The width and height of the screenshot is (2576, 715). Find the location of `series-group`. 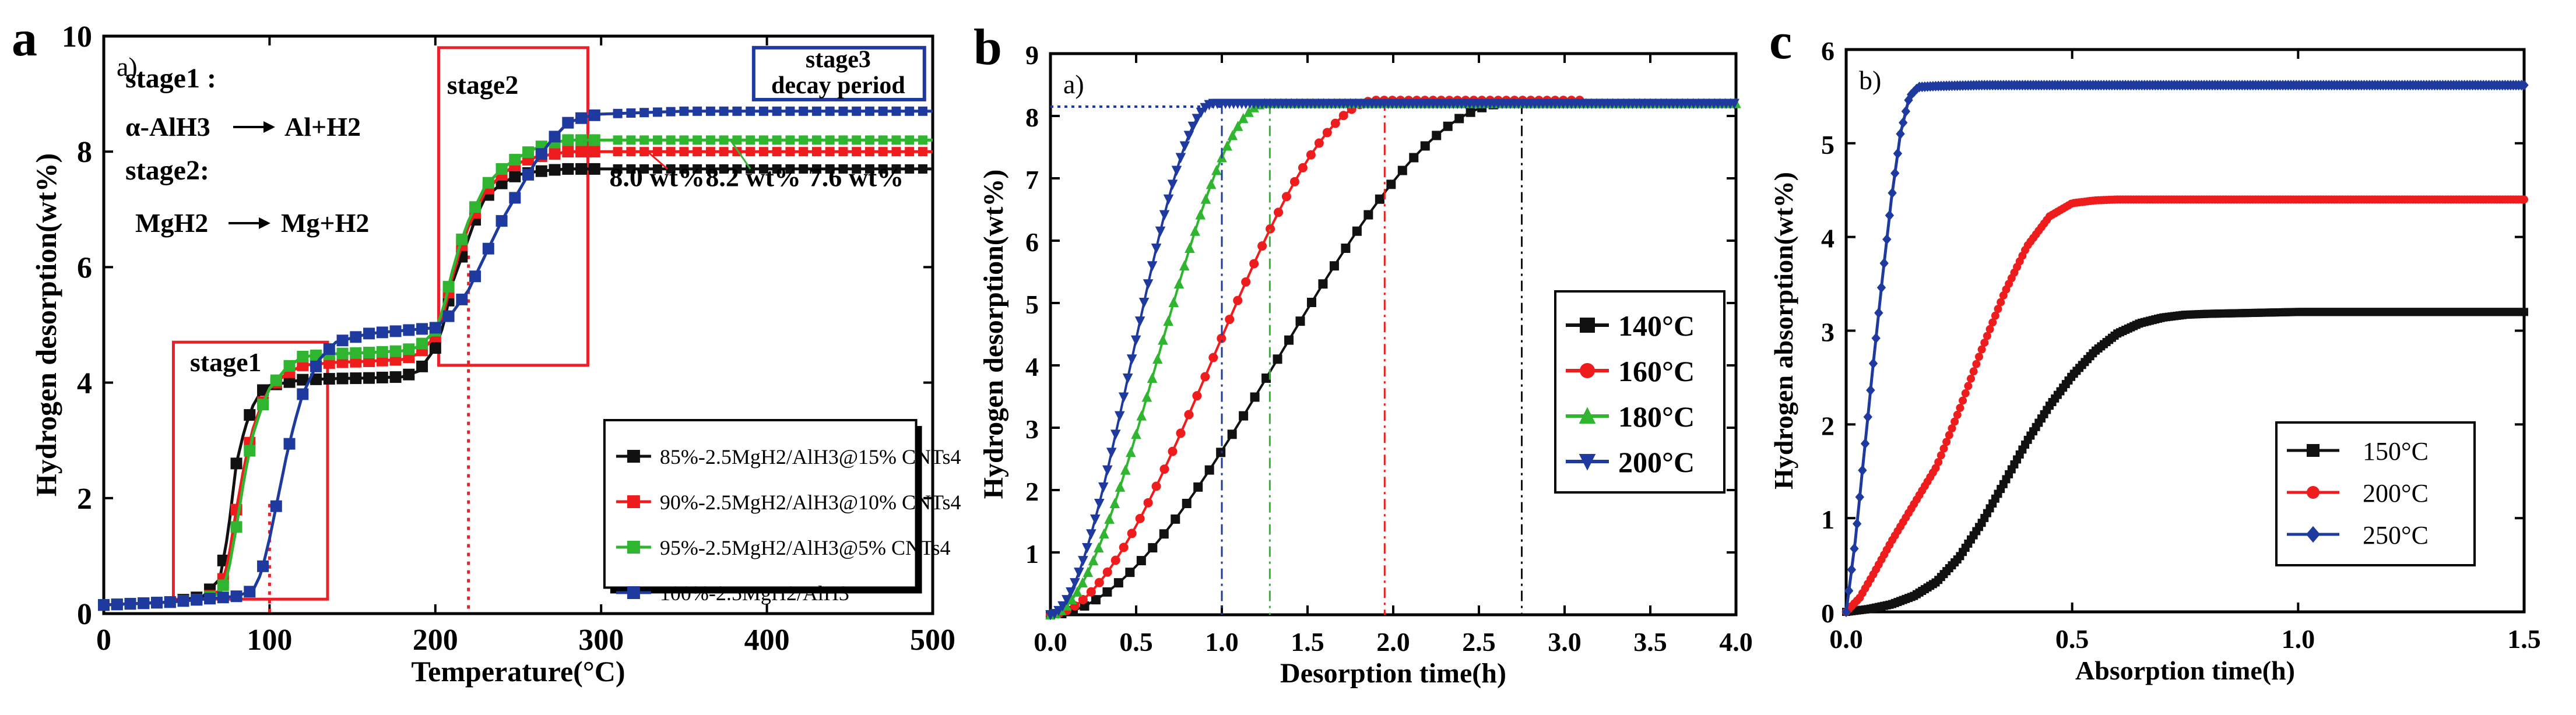

series-group is located at coordinates (2185, 462).